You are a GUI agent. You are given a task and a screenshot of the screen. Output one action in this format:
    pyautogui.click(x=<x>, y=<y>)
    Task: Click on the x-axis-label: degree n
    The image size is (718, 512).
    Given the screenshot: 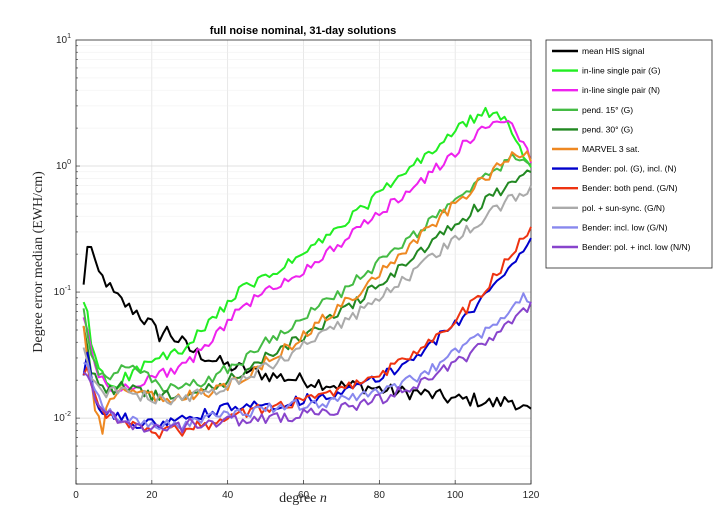 What is the action you would take?
    pyautogui.click(x=303, y=498)
    